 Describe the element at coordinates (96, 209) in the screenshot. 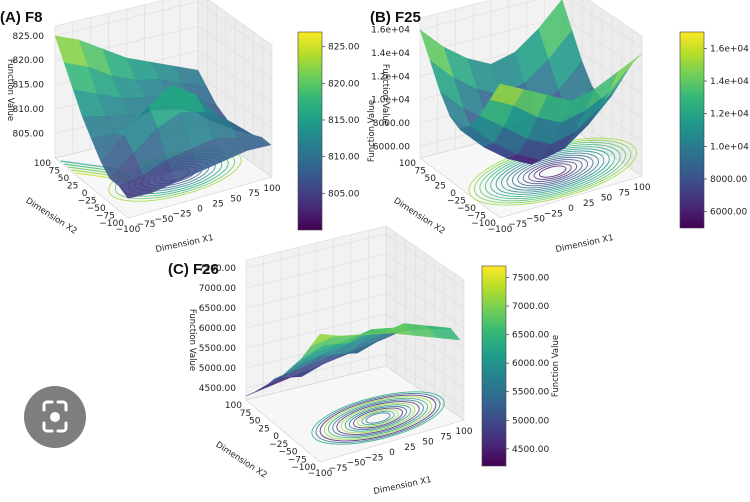

I see `y-tick-label: −50` at that location.